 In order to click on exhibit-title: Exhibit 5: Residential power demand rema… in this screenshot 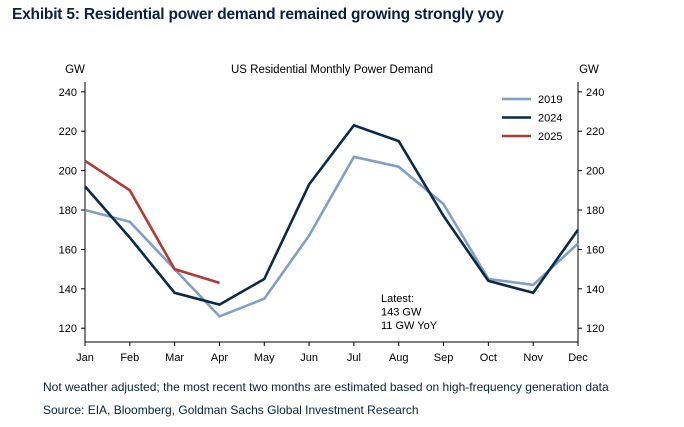, I will do `click(258, 14)`.